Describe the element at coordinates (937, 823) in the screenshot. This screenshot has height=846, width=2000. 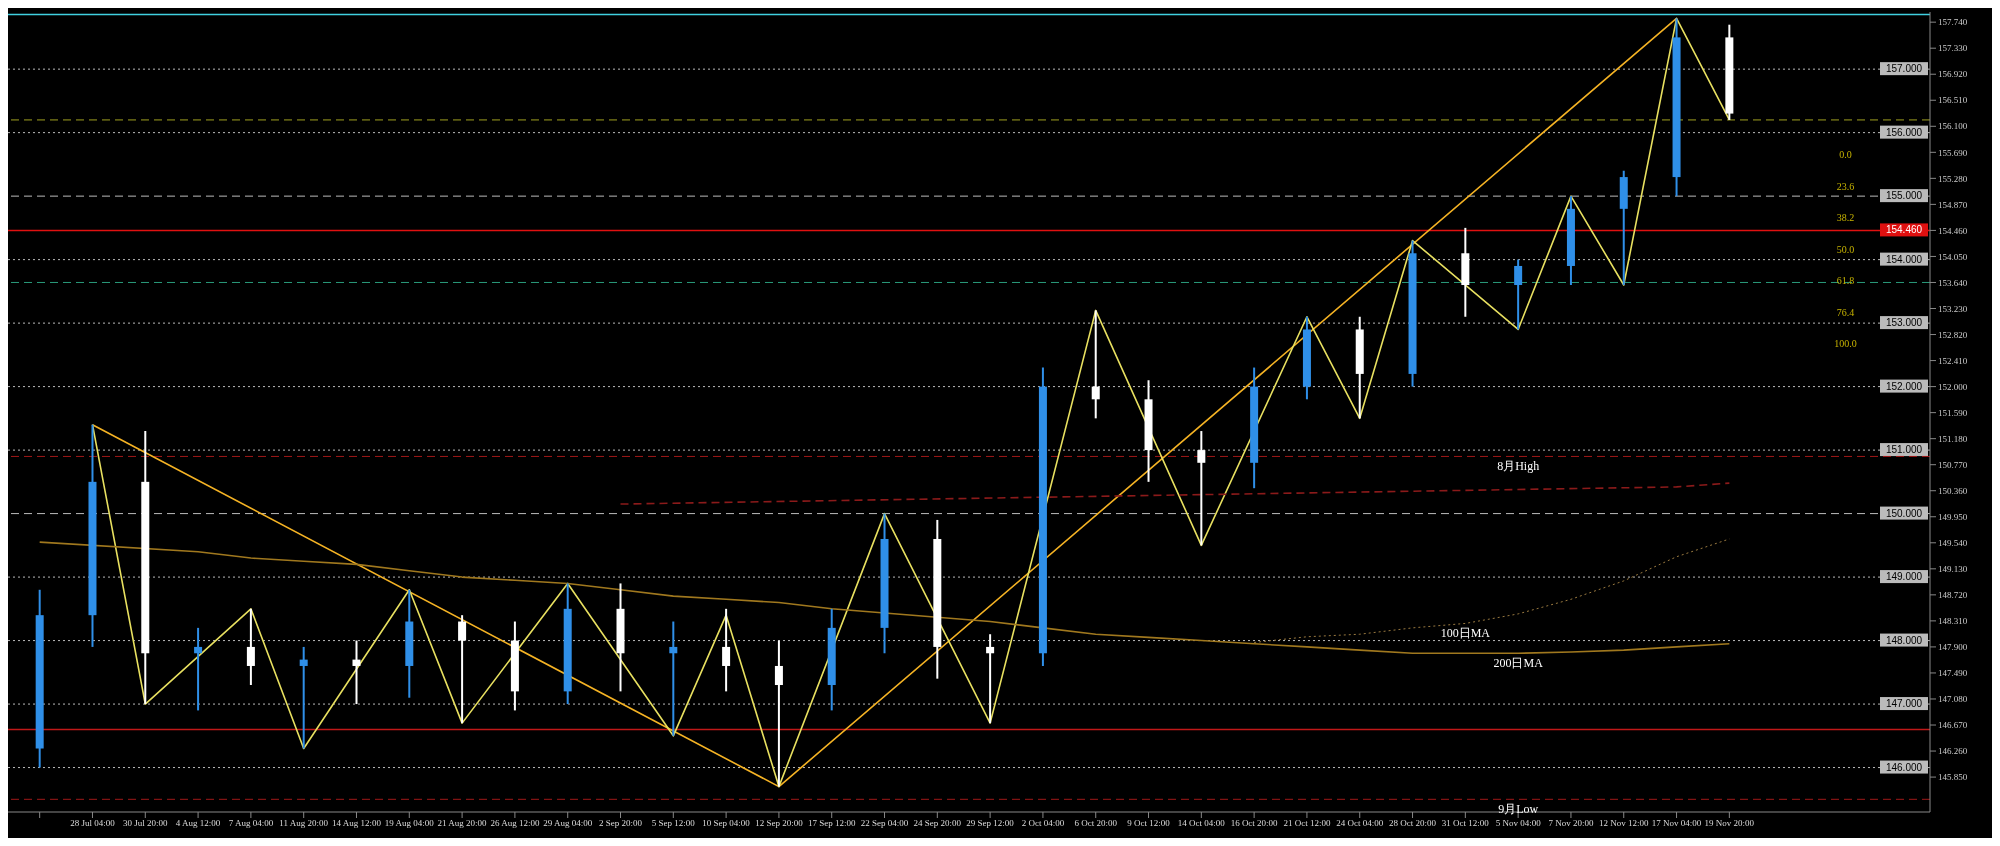
I see `x-tick-label: 24 Sep 20:00` at that location.